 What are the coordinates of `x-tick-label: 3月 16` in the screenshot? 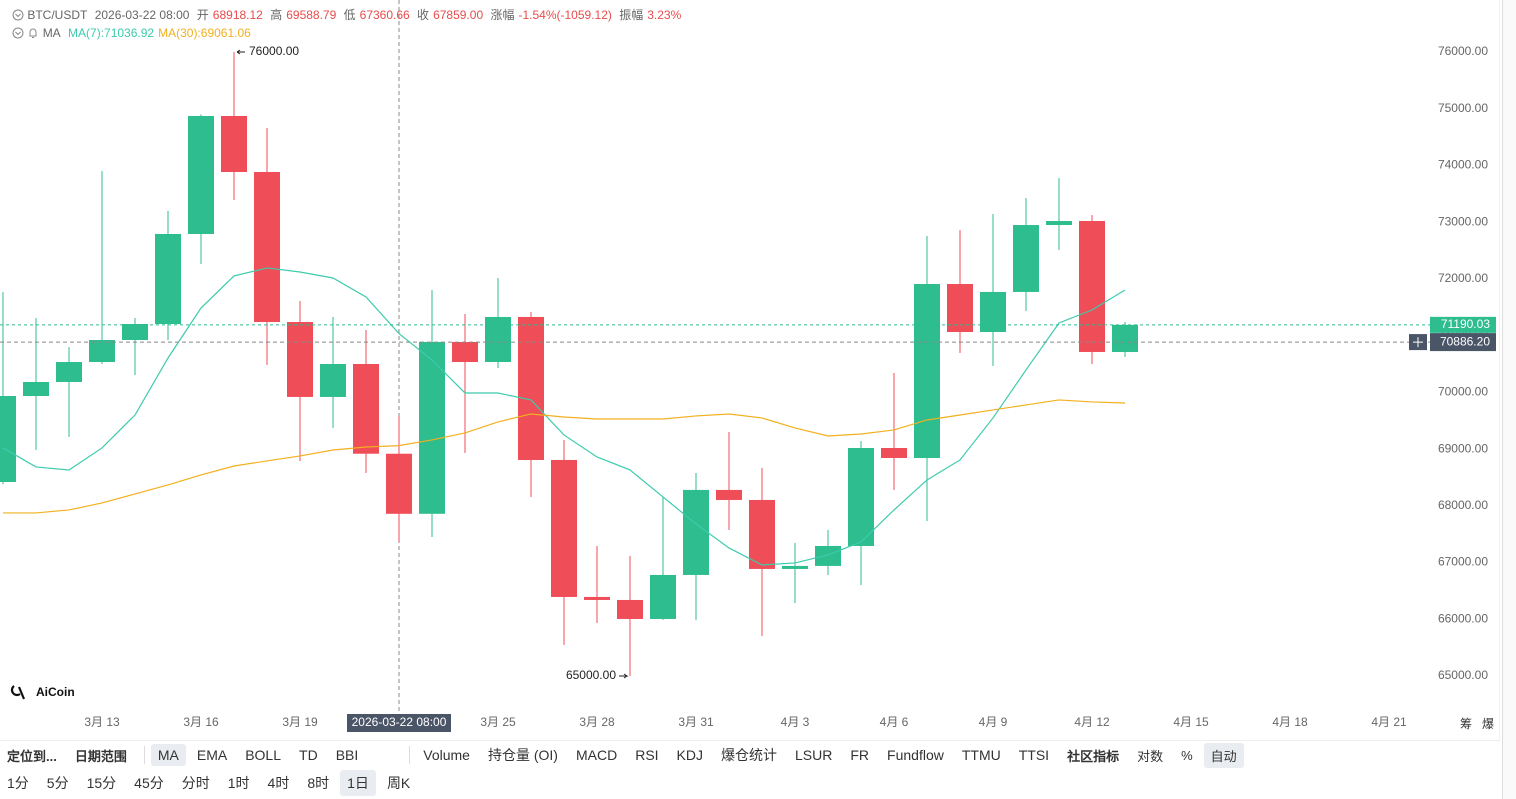 It's located at (201, 722).